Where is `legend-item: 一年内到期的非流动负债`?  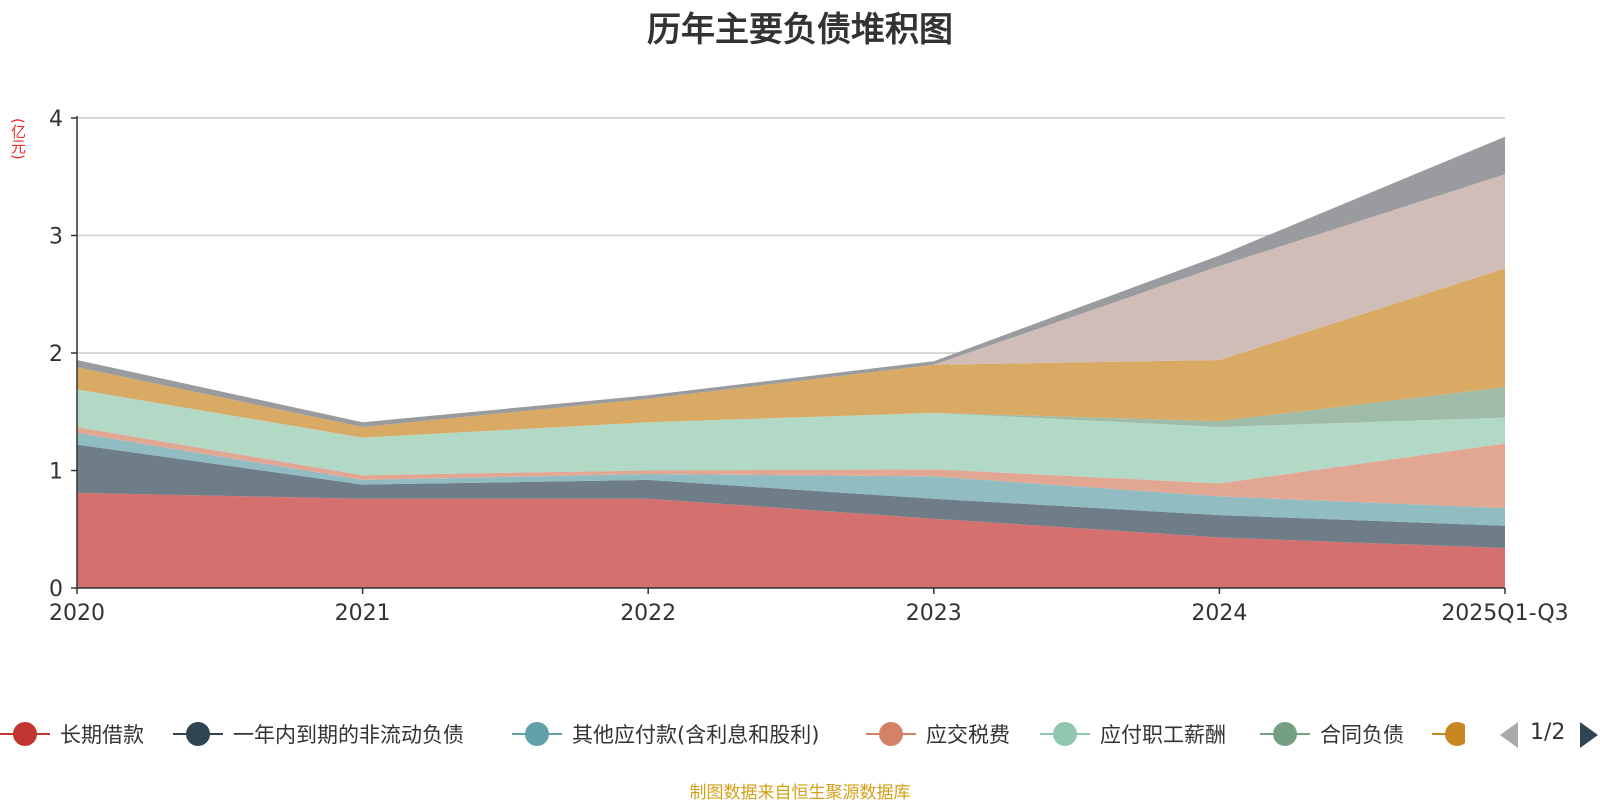
legend-item: 一年内到期的非流动负债 is located at coordinates (318, 734).